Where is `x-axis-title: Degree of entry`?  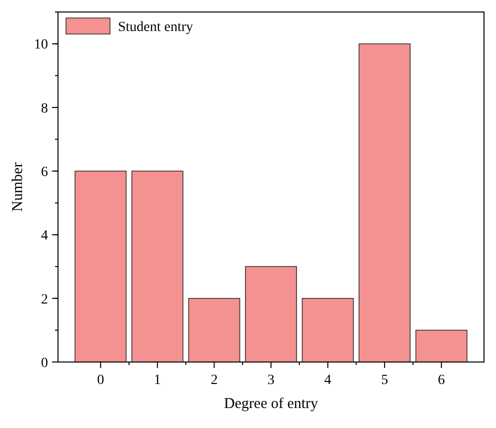 x-axis-title: Degree of entry is located at coordinates (271, 404).